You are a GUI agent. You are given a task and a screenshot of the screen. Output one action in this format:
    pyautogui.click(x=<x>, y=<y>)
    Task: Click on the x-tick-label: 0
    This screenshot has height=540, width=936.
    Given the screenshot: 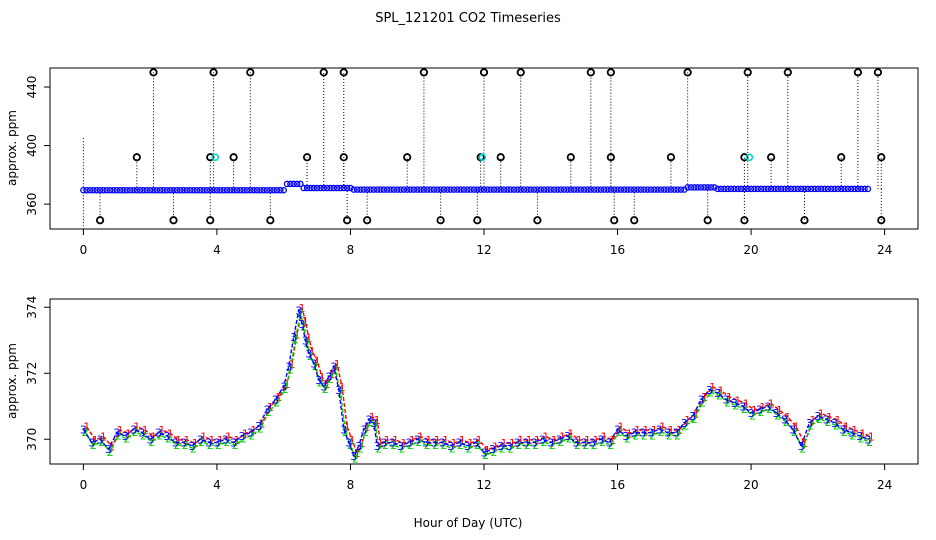 What is the action you would take?
    pyautogui.click(x=84, y=485)
    